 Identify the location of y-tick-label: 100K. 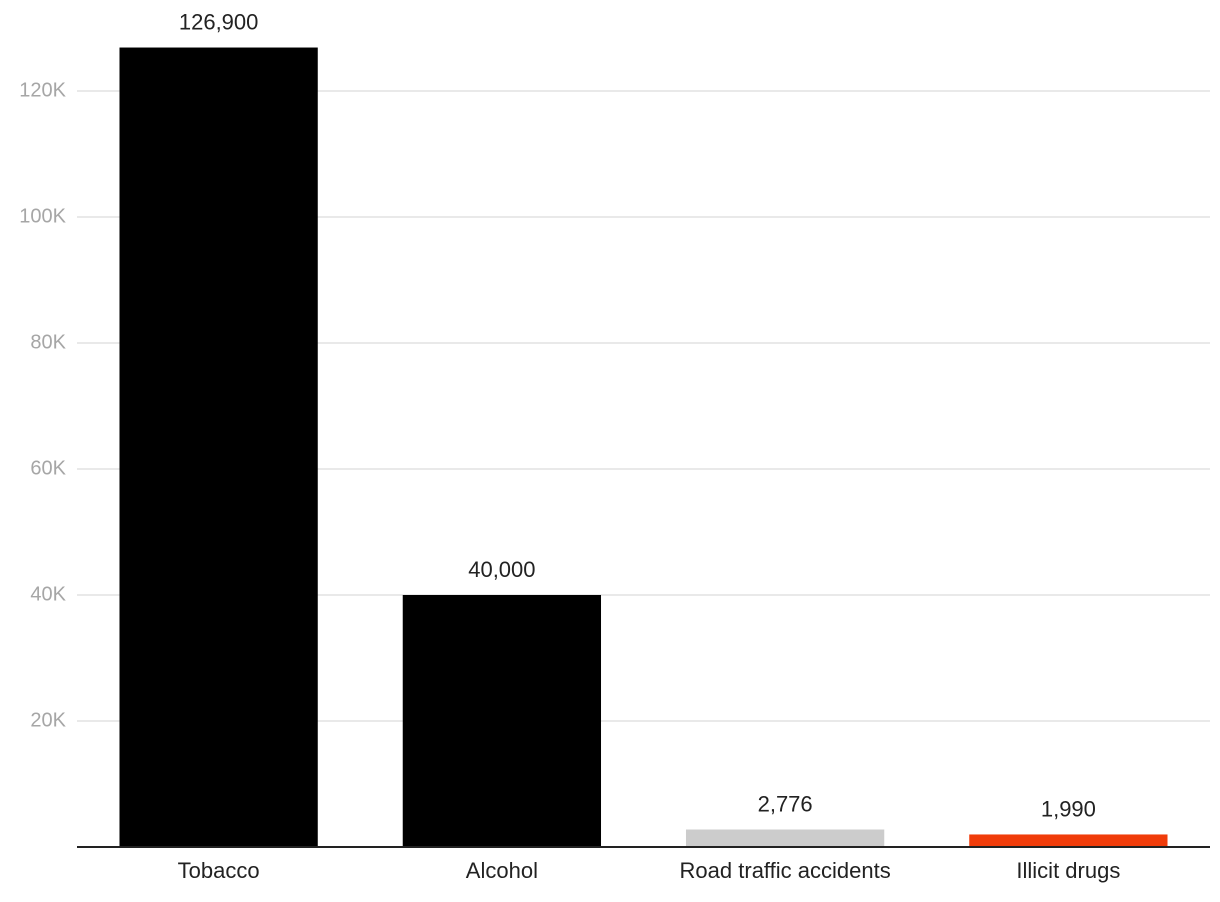
(42, 216).